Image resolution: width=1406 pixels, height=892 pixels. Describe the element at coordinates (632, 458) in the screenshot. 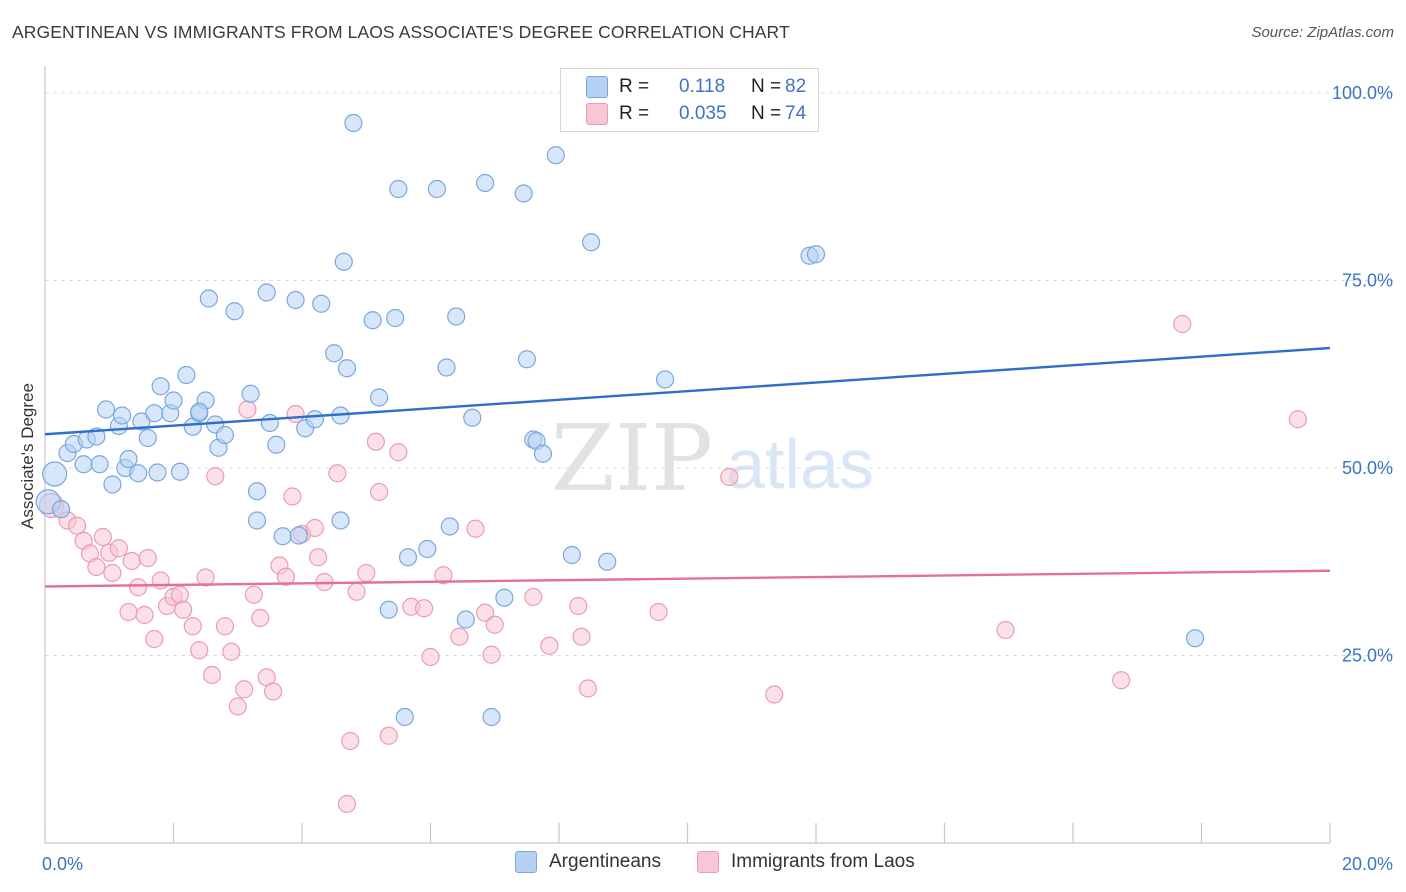

I see `watermark-zip: ZIP` at that location.